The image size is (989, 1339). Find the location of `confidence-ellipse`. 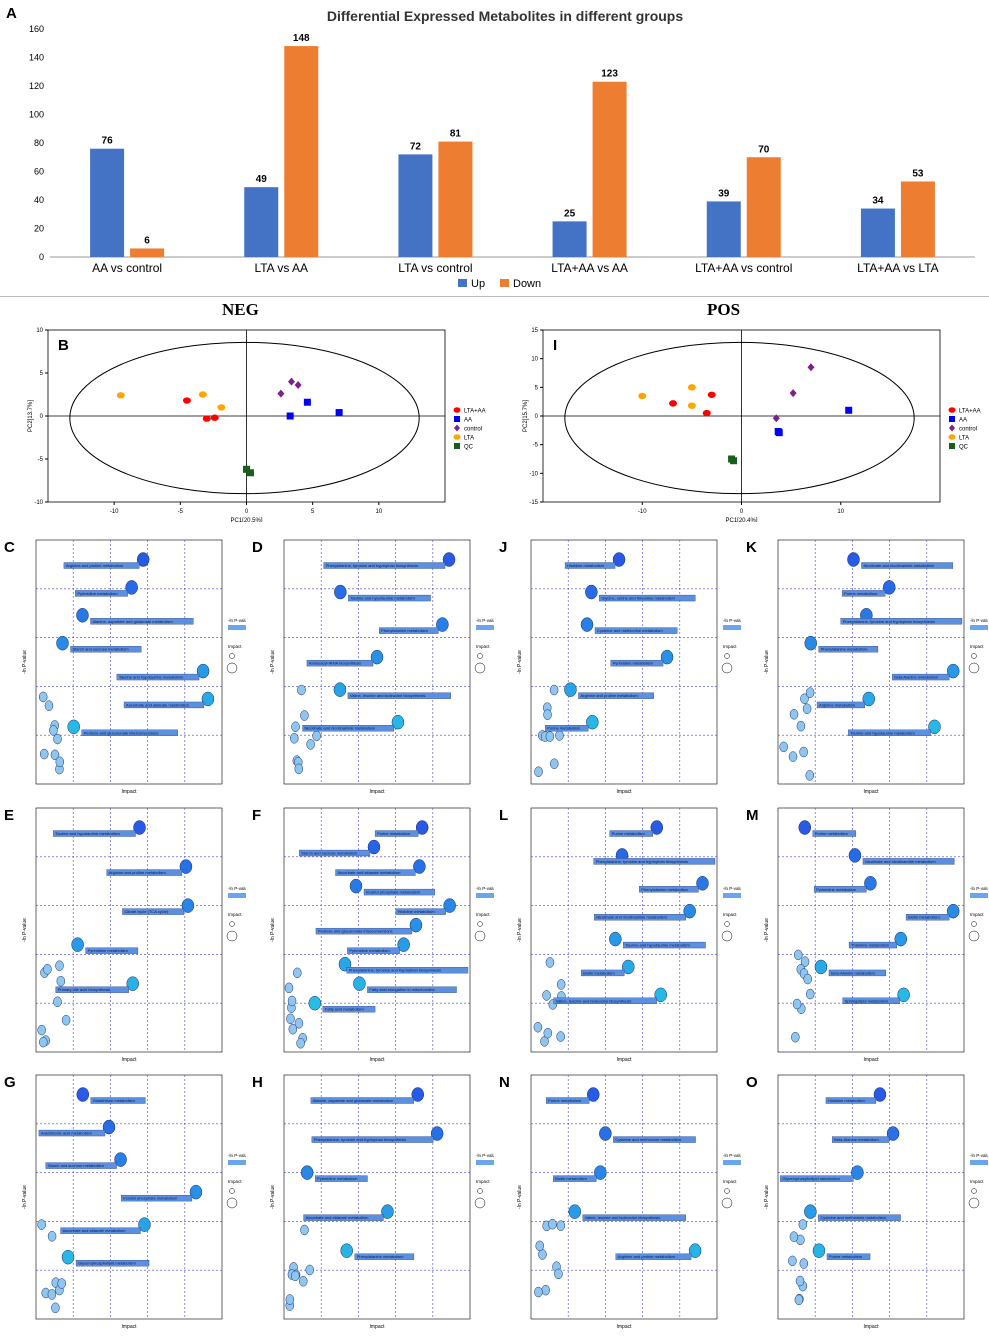

confidence-ellipse is located at coordinates (739, 418).